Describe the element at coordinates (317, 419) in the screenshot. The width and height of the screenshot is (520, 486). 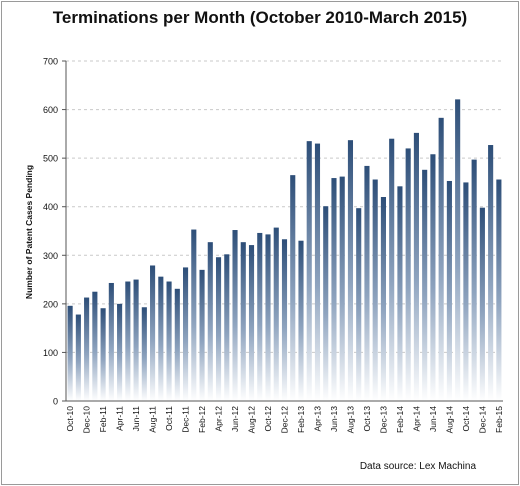
I see `x-tick-label: Apr-13` at that location.